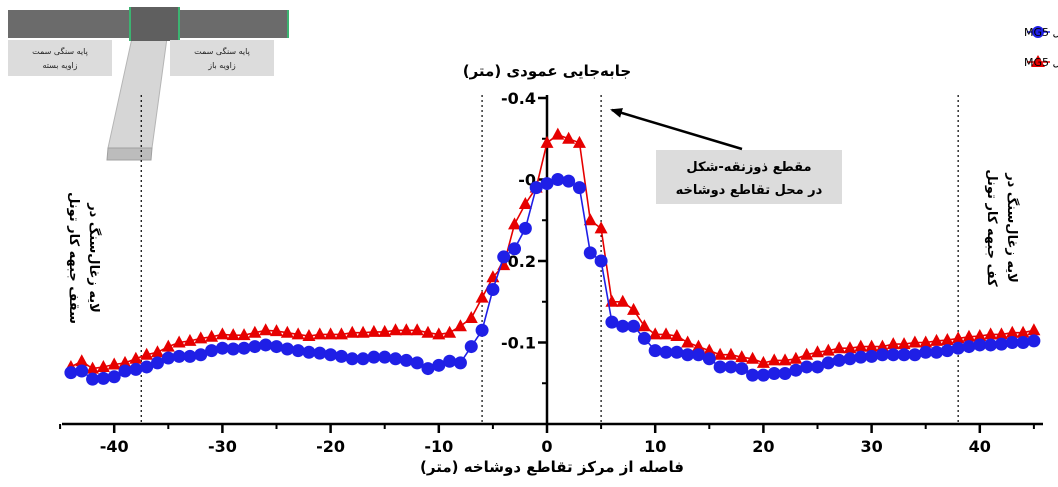 The width and height of the screenshot is (1058, 487). I want to click on x-tick-label: 30, so click(871, 446).